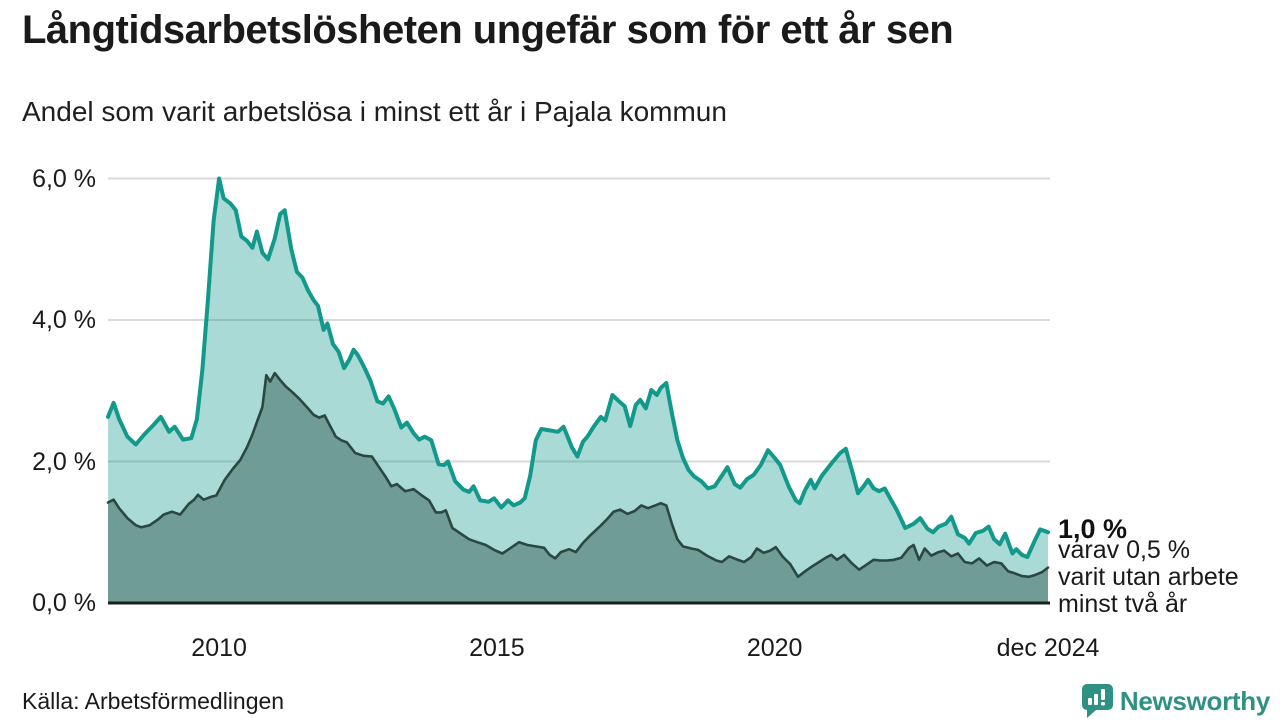 The height and width of the screenshot is (720, 1280). I want to click on bar-chart-speech-bubble-icon, so click(1097, 701).